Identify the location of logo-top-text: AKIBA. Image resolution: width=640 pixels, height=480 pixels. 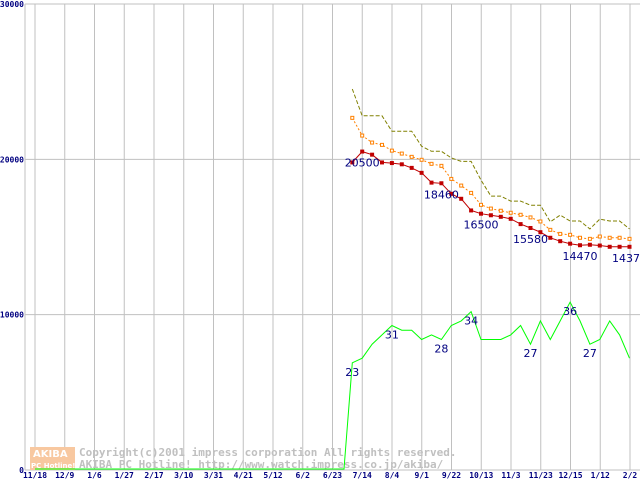
(50, 454).